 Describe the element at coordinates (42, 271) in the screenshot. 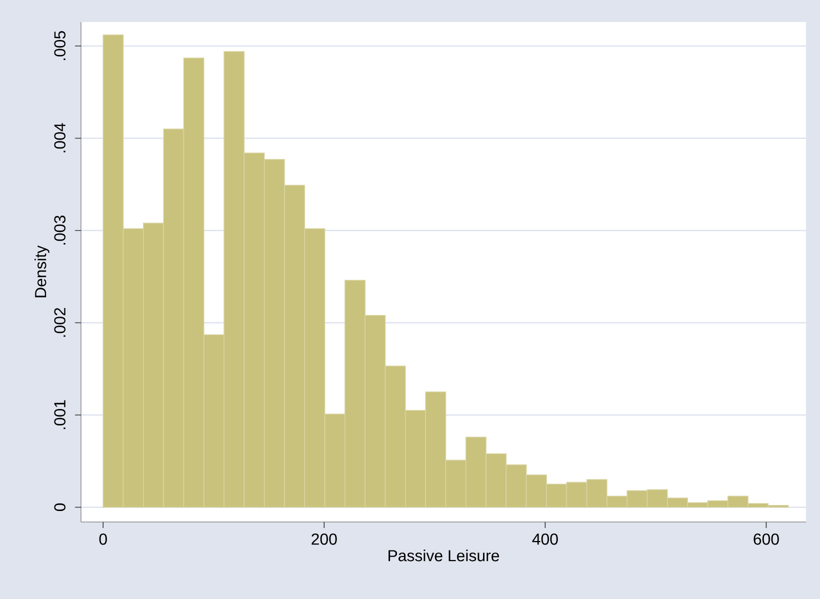

I see `y-axis-title: Density` at that location.